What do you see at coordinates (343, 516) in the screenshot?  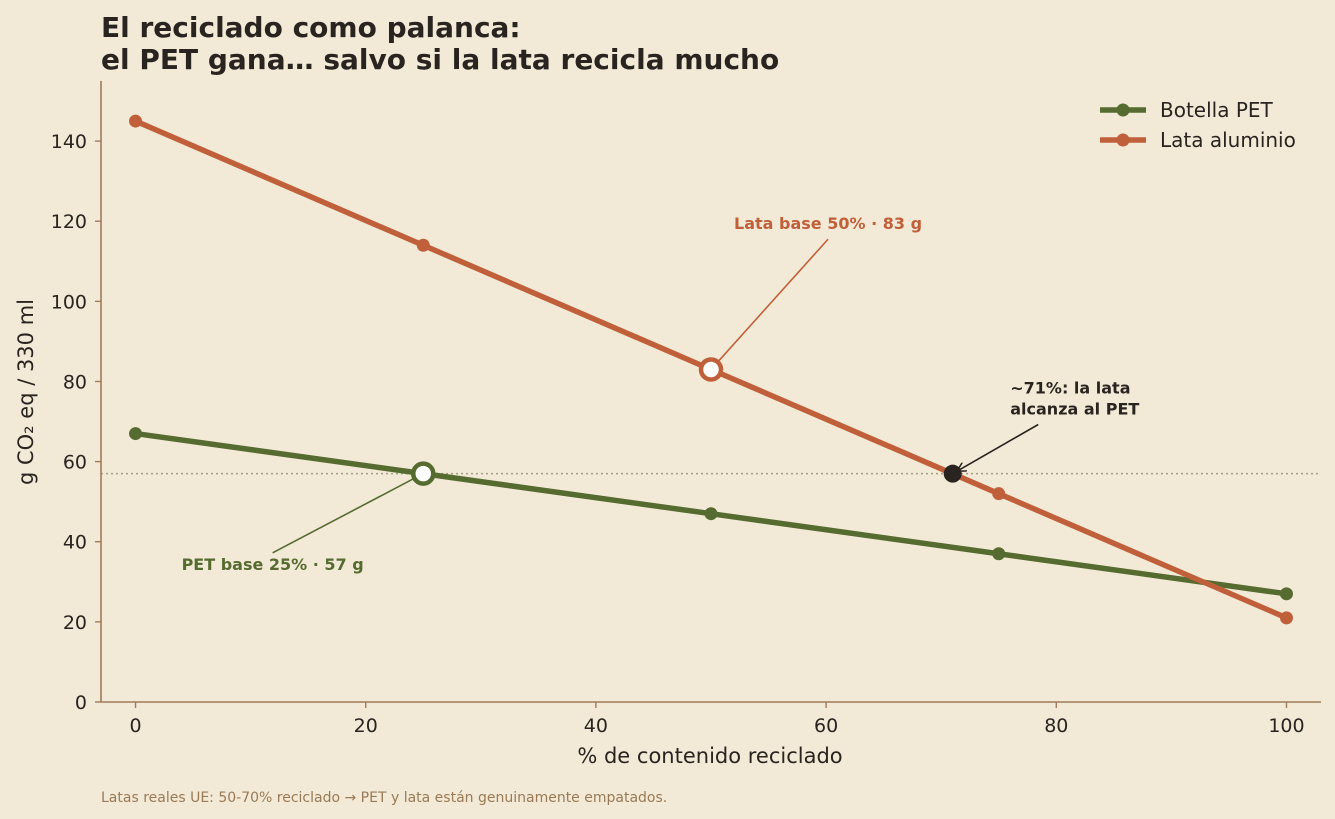 I see `annotation-1-connector` at bounding box center [343, 516].